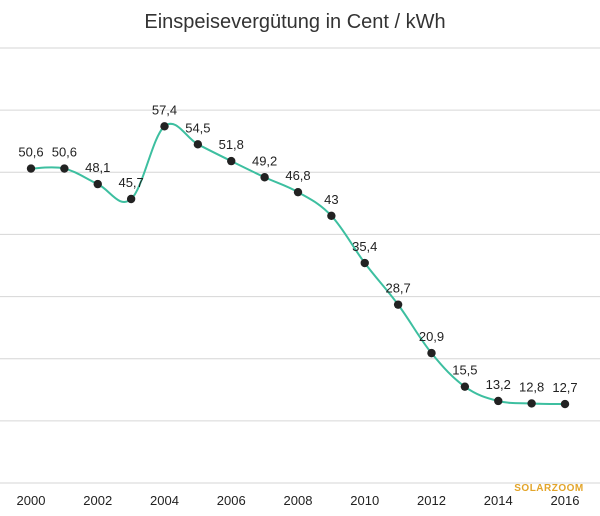 The image size is (600, 516). Describe the element at coordinates (297, 175) in the screenshot. I see `data-label: 46,8` at that location.